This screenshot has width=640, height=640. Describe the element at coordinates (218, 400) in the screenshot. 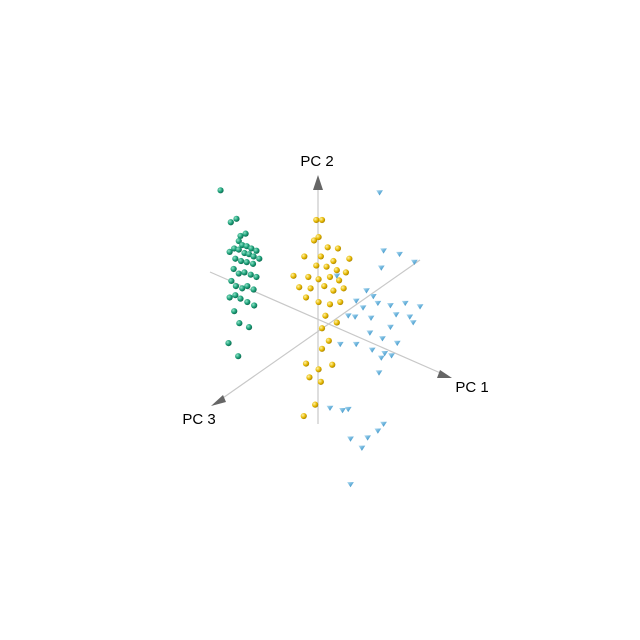

I see `pc3-arrow-head` at that location.